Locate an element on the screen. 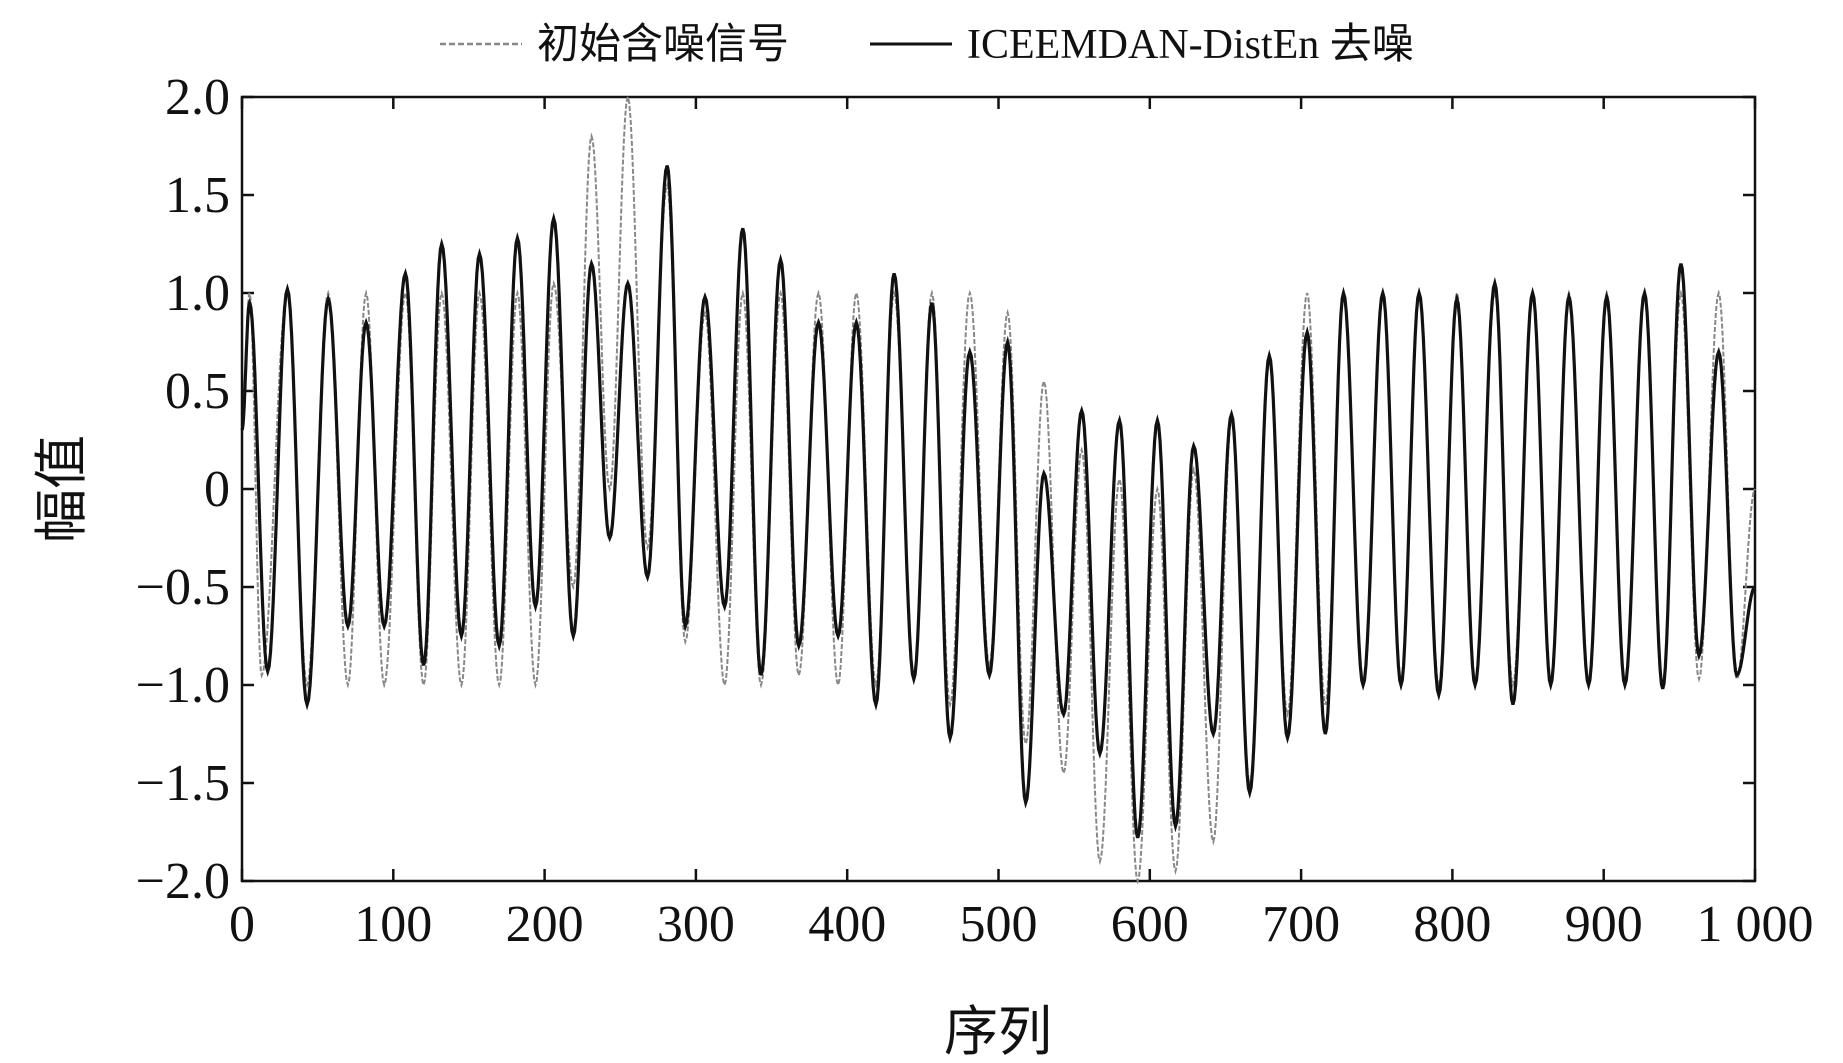  y-tick-label: 0.5 is located at coordinates (197, 391).